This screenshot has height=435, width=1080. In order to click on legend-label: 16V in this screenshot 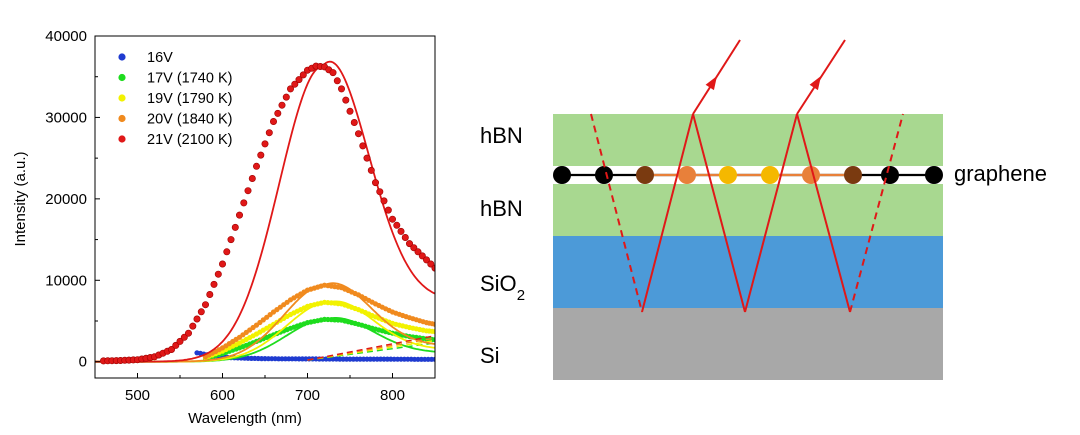, I will do `click(160, 58)`.